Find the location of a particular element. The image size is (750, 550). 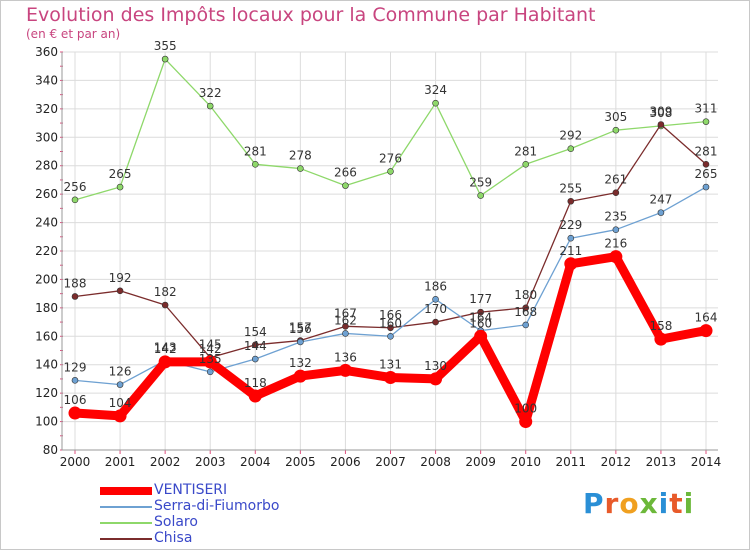

y-tick-label: 320 is located at coordinates (46, 109).